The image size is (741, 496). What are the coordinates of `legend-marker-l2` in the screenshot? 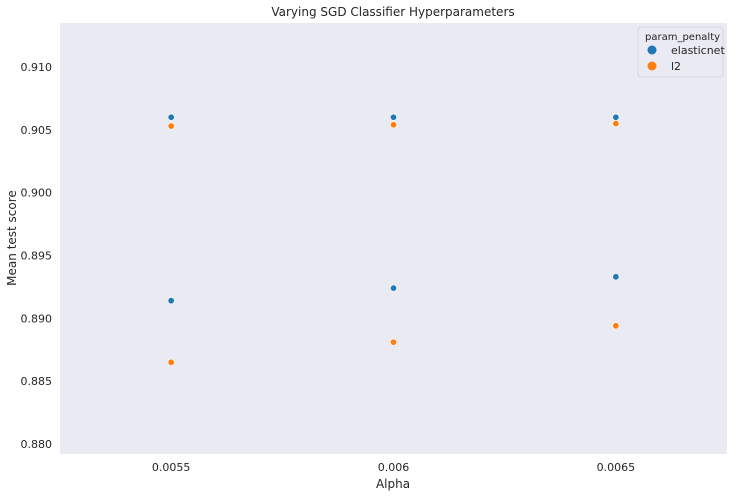 It's located at (652, 66).